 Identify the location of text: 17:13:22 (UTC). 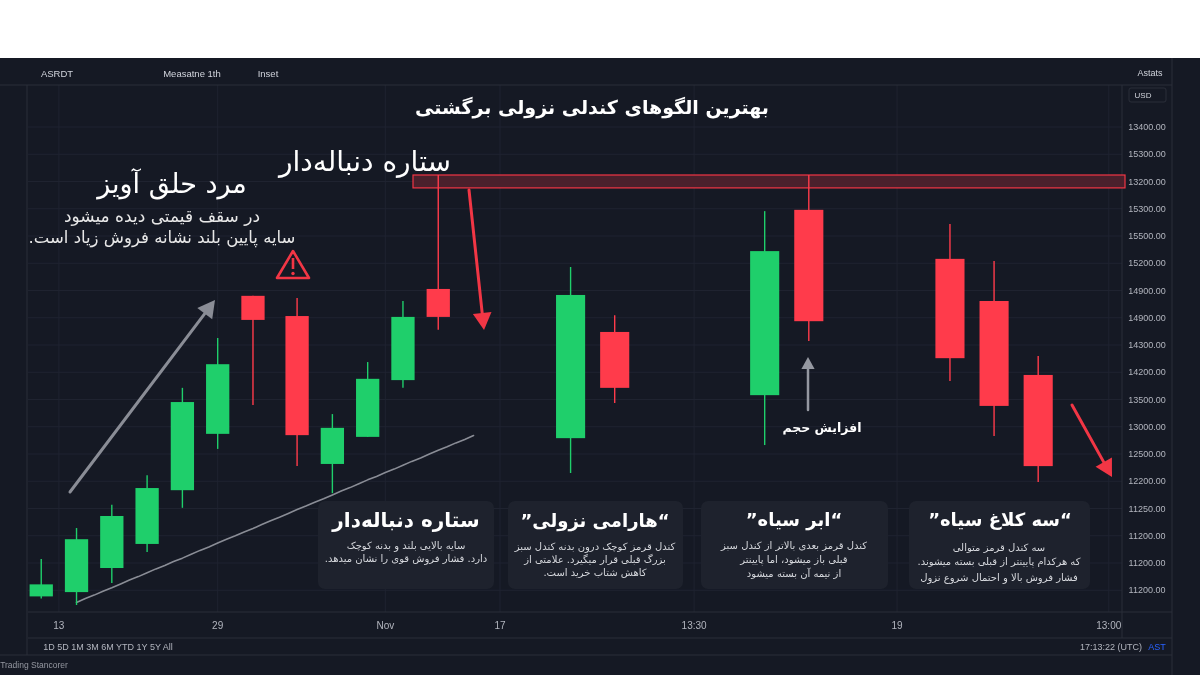
(1111, 647).